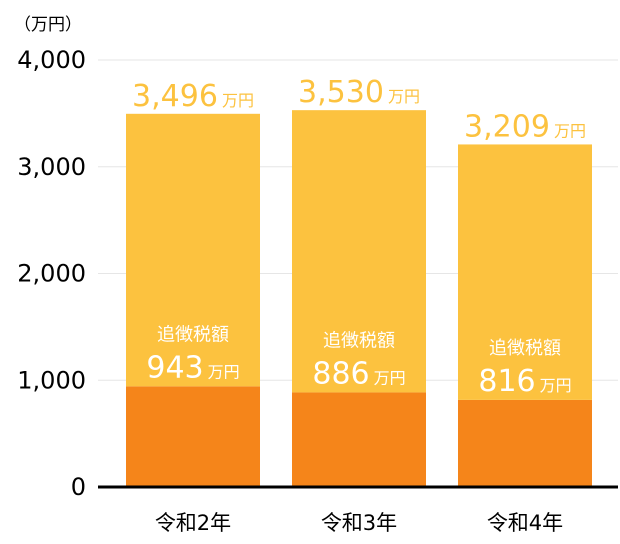  I want to click on total-value-label: 3,209 万円, so click(525, 126).